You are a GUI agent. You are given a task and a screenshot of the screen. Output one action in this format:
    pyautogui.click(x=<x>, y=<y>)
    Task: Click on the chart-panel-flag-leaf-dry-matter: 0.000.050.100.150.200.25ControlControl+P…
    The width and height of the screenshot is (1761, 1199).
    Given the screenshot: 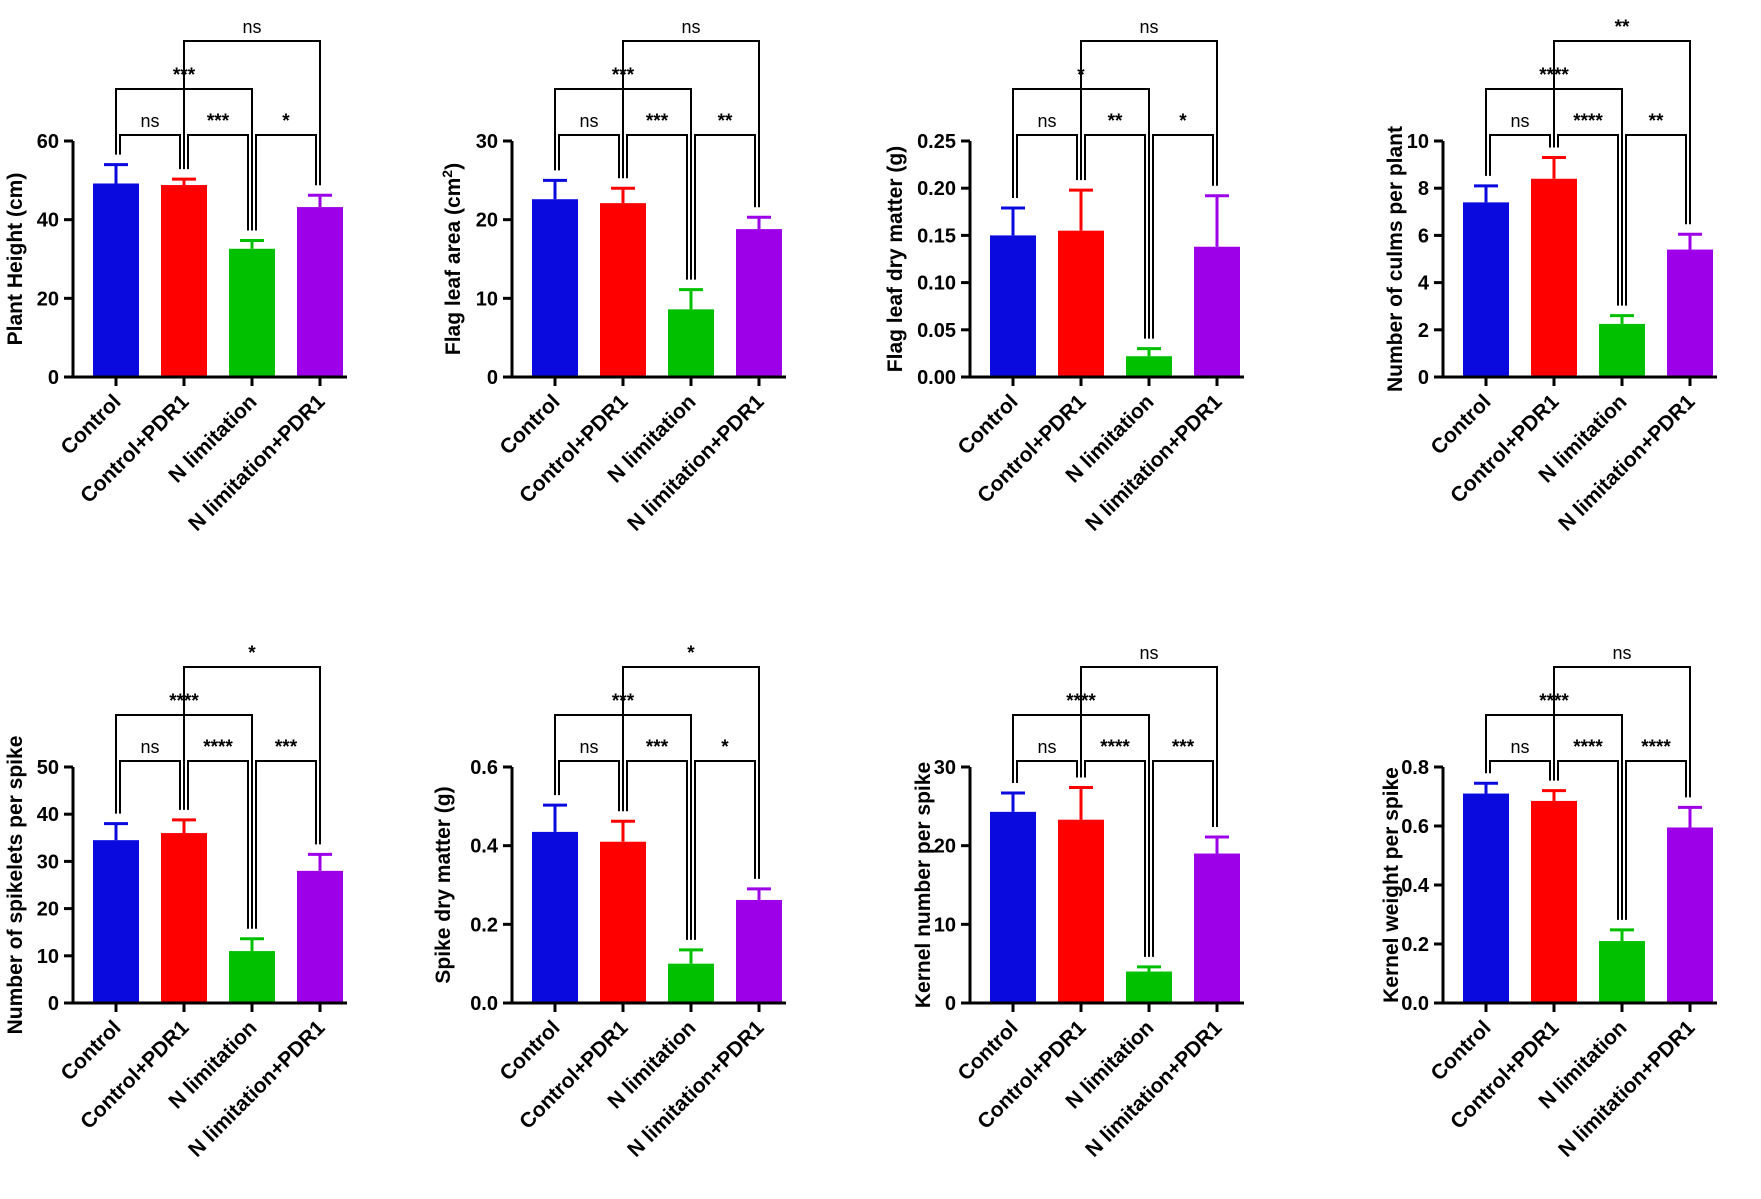 What is the action you would take?
    pyautogui.click(x=1064, y=276)
    